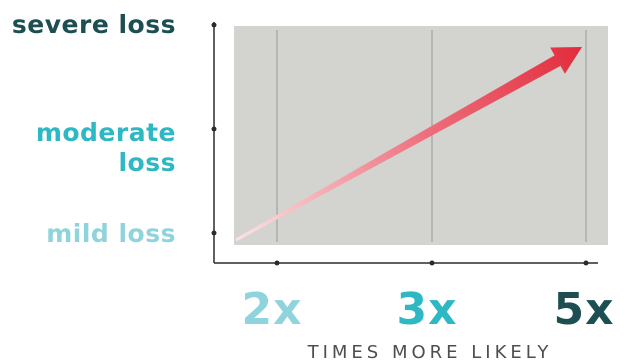 The height and width of the screenshot is (364, 632). I want to click on x-tick-label-3x: 3x, so click(427, 309).